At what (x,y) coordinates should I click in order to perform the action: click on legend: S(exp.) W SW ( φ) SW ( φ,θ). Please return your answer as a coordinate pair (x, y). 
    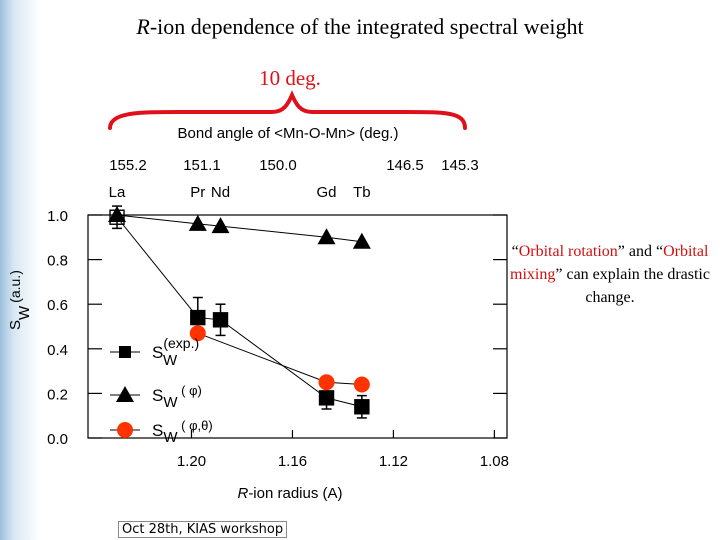
    Looking at the image, I should click on (161, 390).